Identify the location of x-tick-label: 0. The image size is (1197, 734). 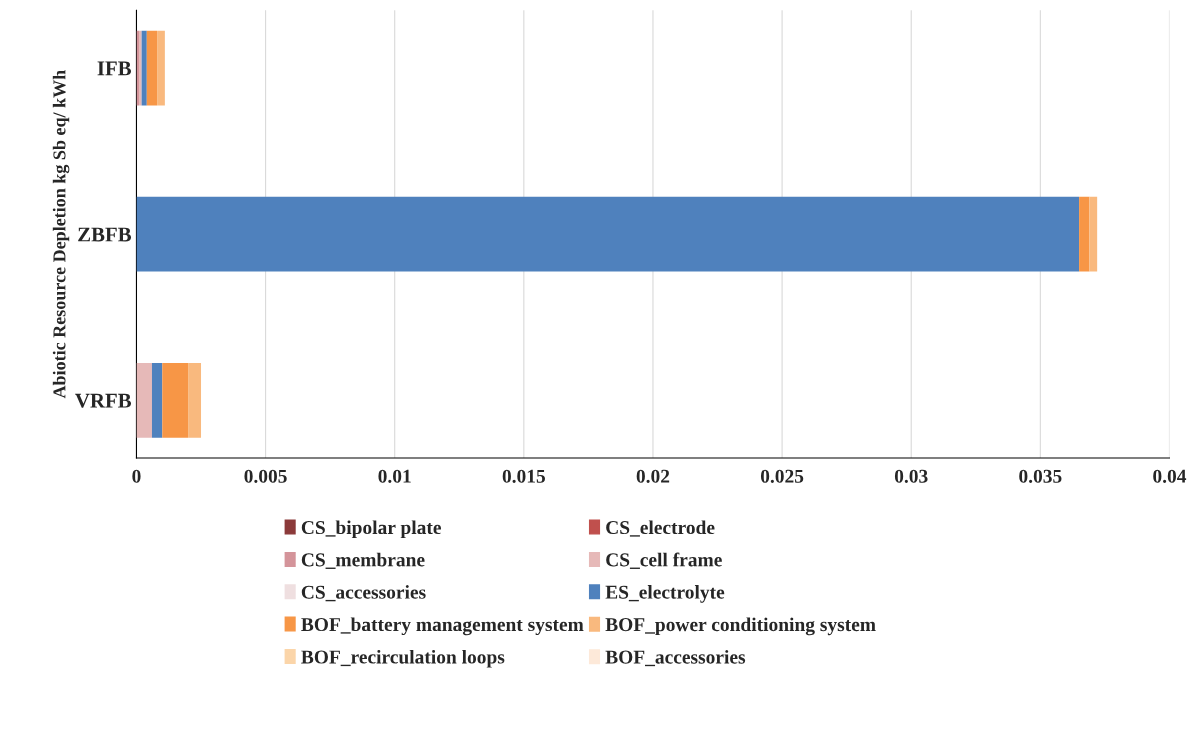
(136, 476).